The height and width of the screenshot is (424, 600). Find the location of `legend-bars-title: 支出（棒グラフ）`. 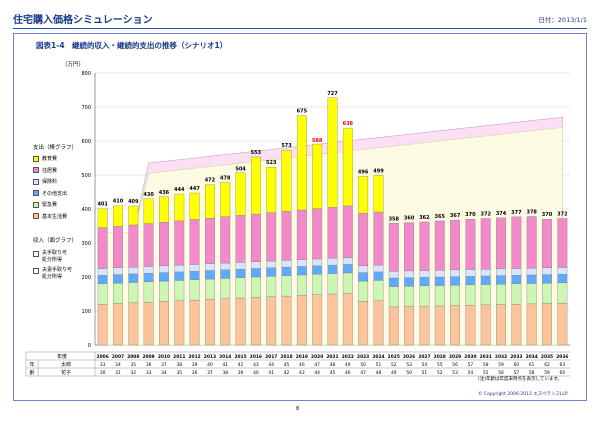

legend-bars-title: 支出（棒グラフ） is located at coordinates (55, 148).